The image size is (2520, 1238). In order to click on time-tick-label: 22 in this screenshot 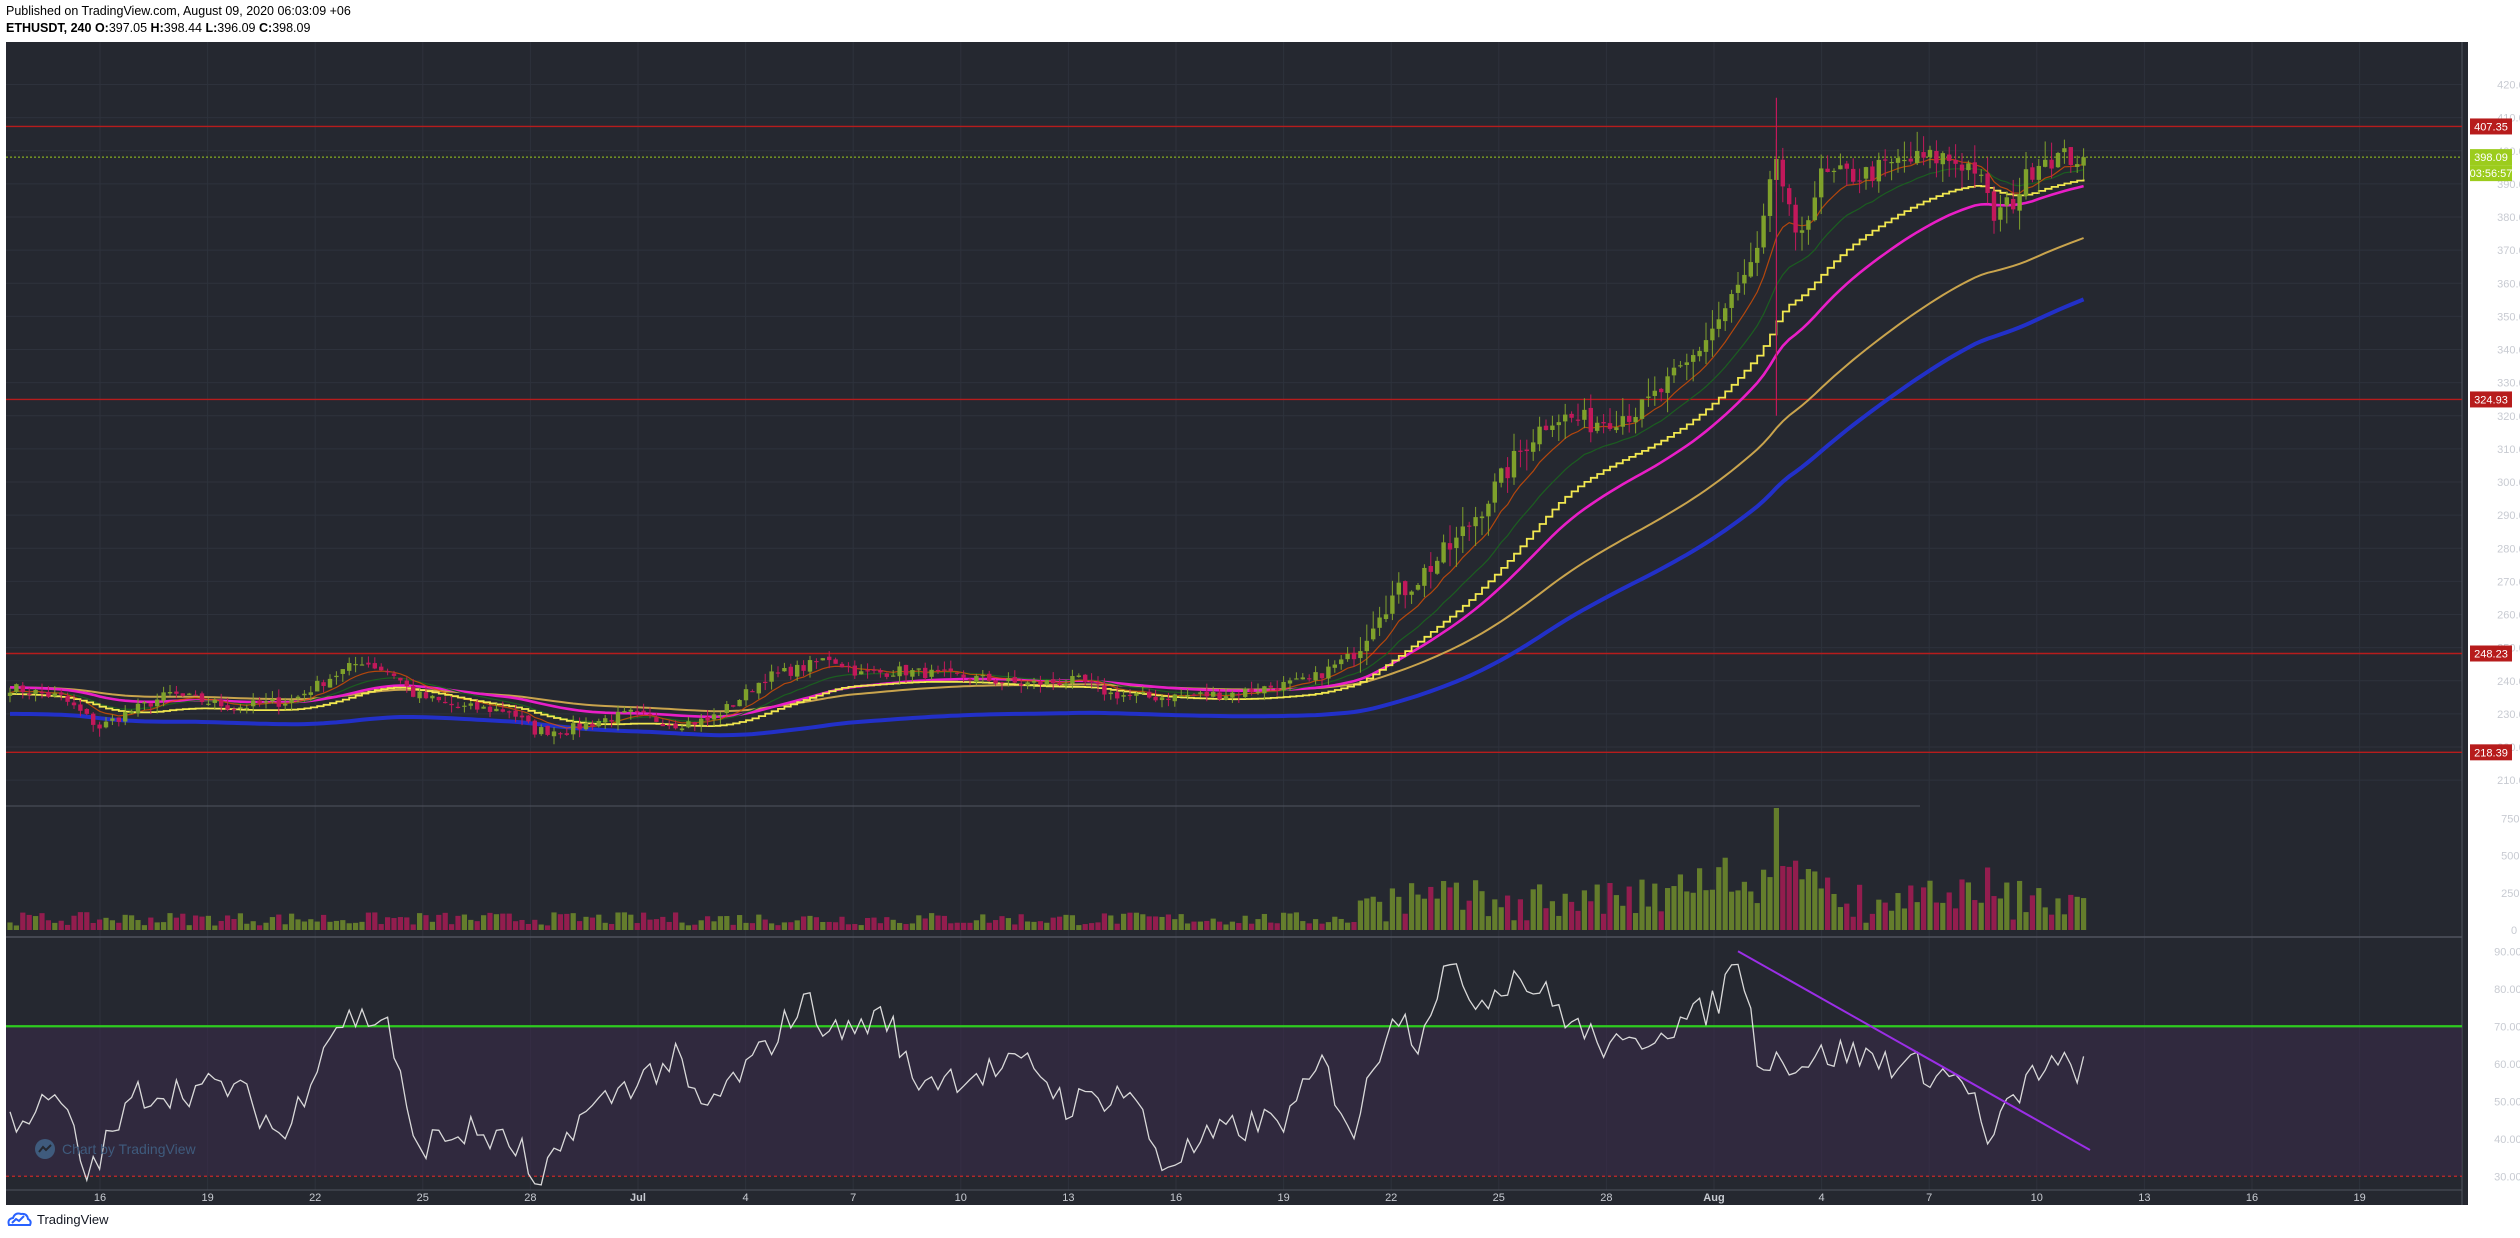, I will do `click(315, 1198)`.